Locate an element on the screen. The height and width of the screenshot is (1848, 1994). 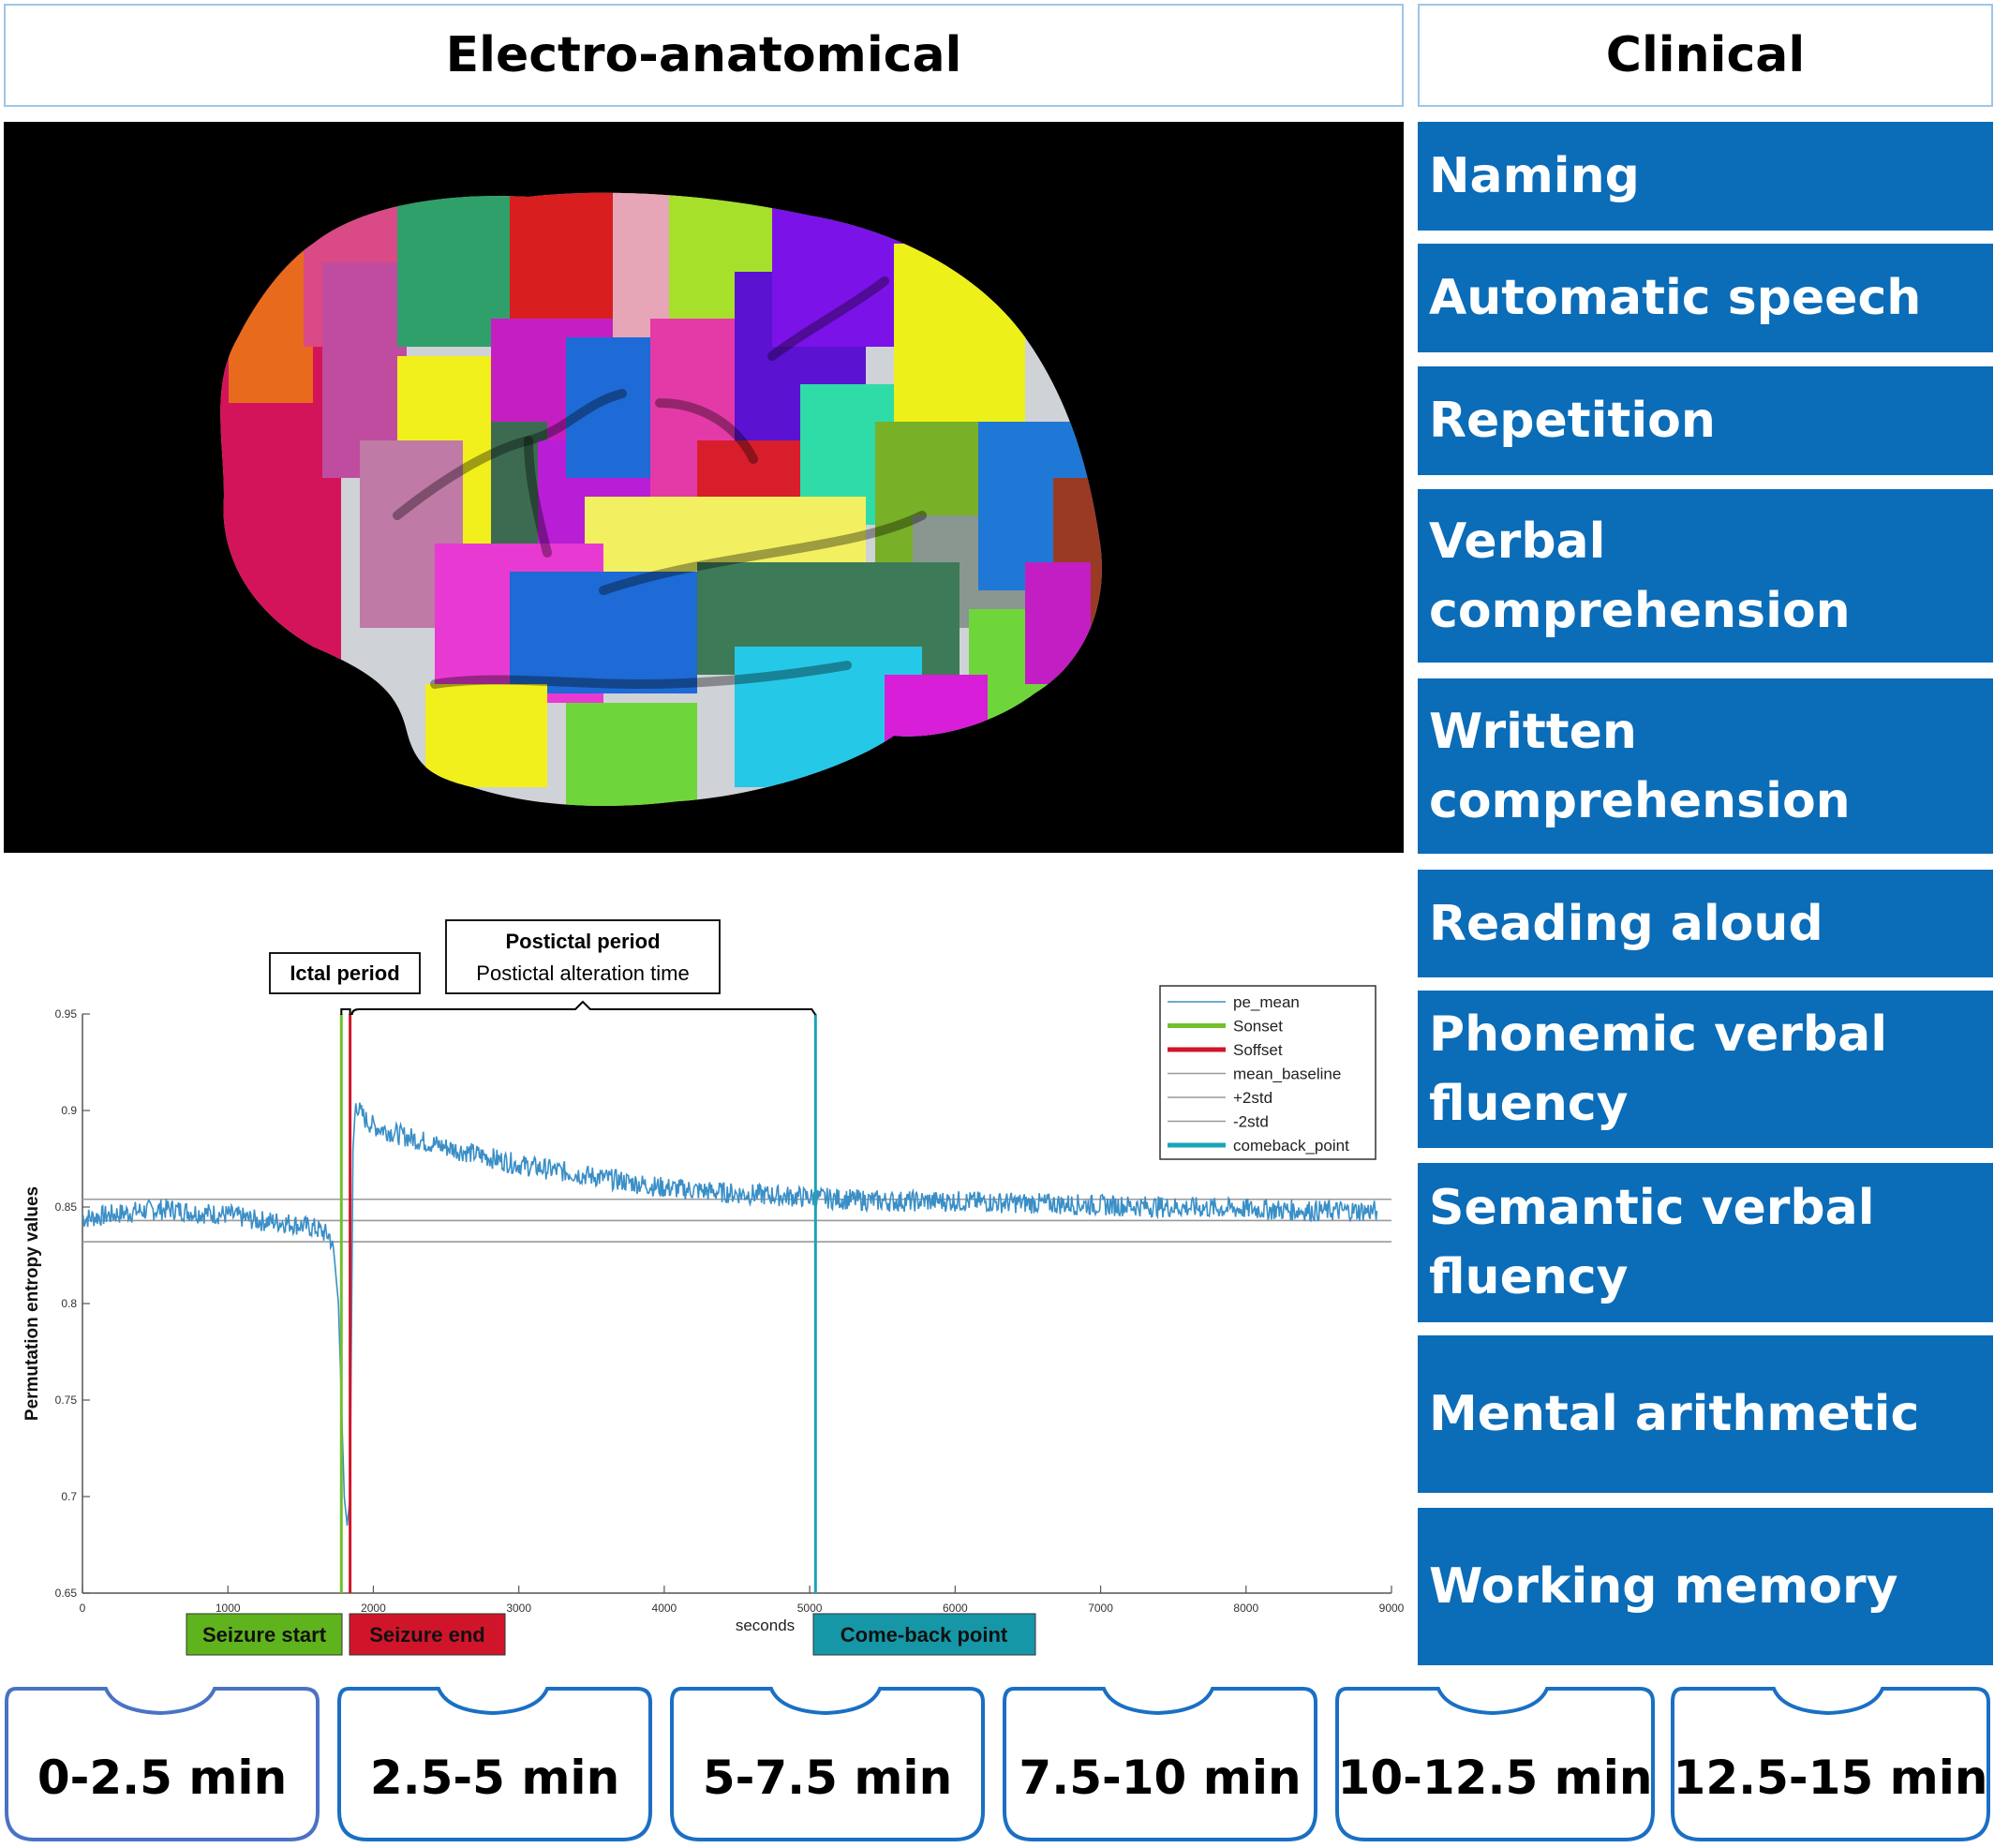
postictal-bracket is located at coordinates (583, 1008).